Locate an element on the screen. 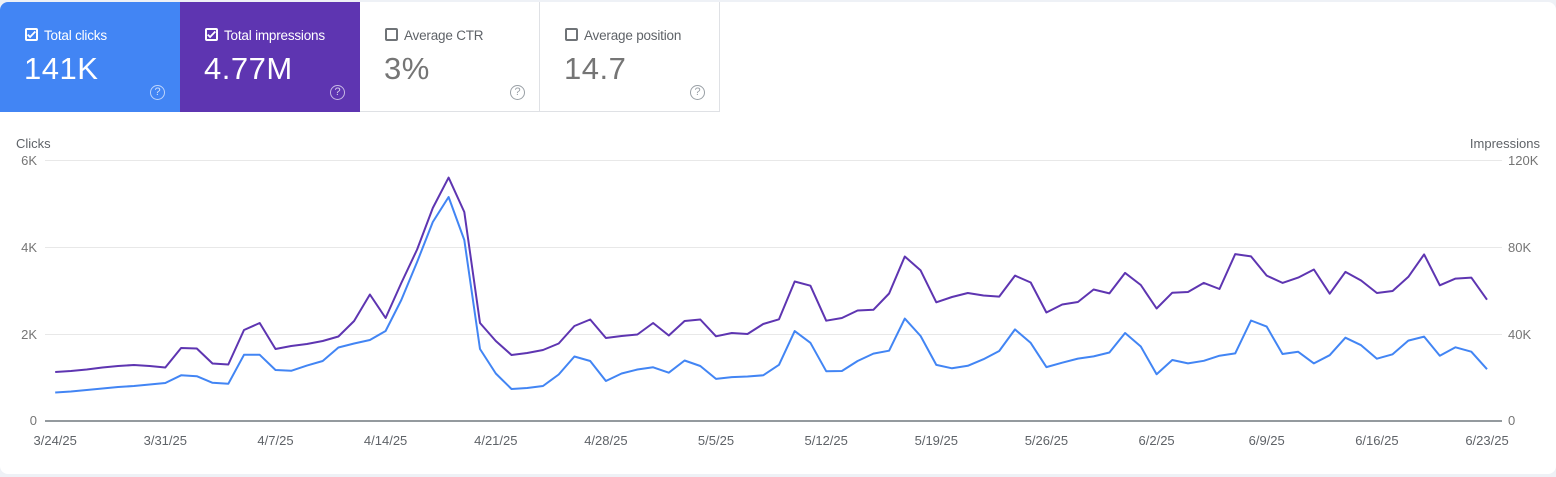  svg-text: 6/16/25 is located at coordinates (1376, 440).